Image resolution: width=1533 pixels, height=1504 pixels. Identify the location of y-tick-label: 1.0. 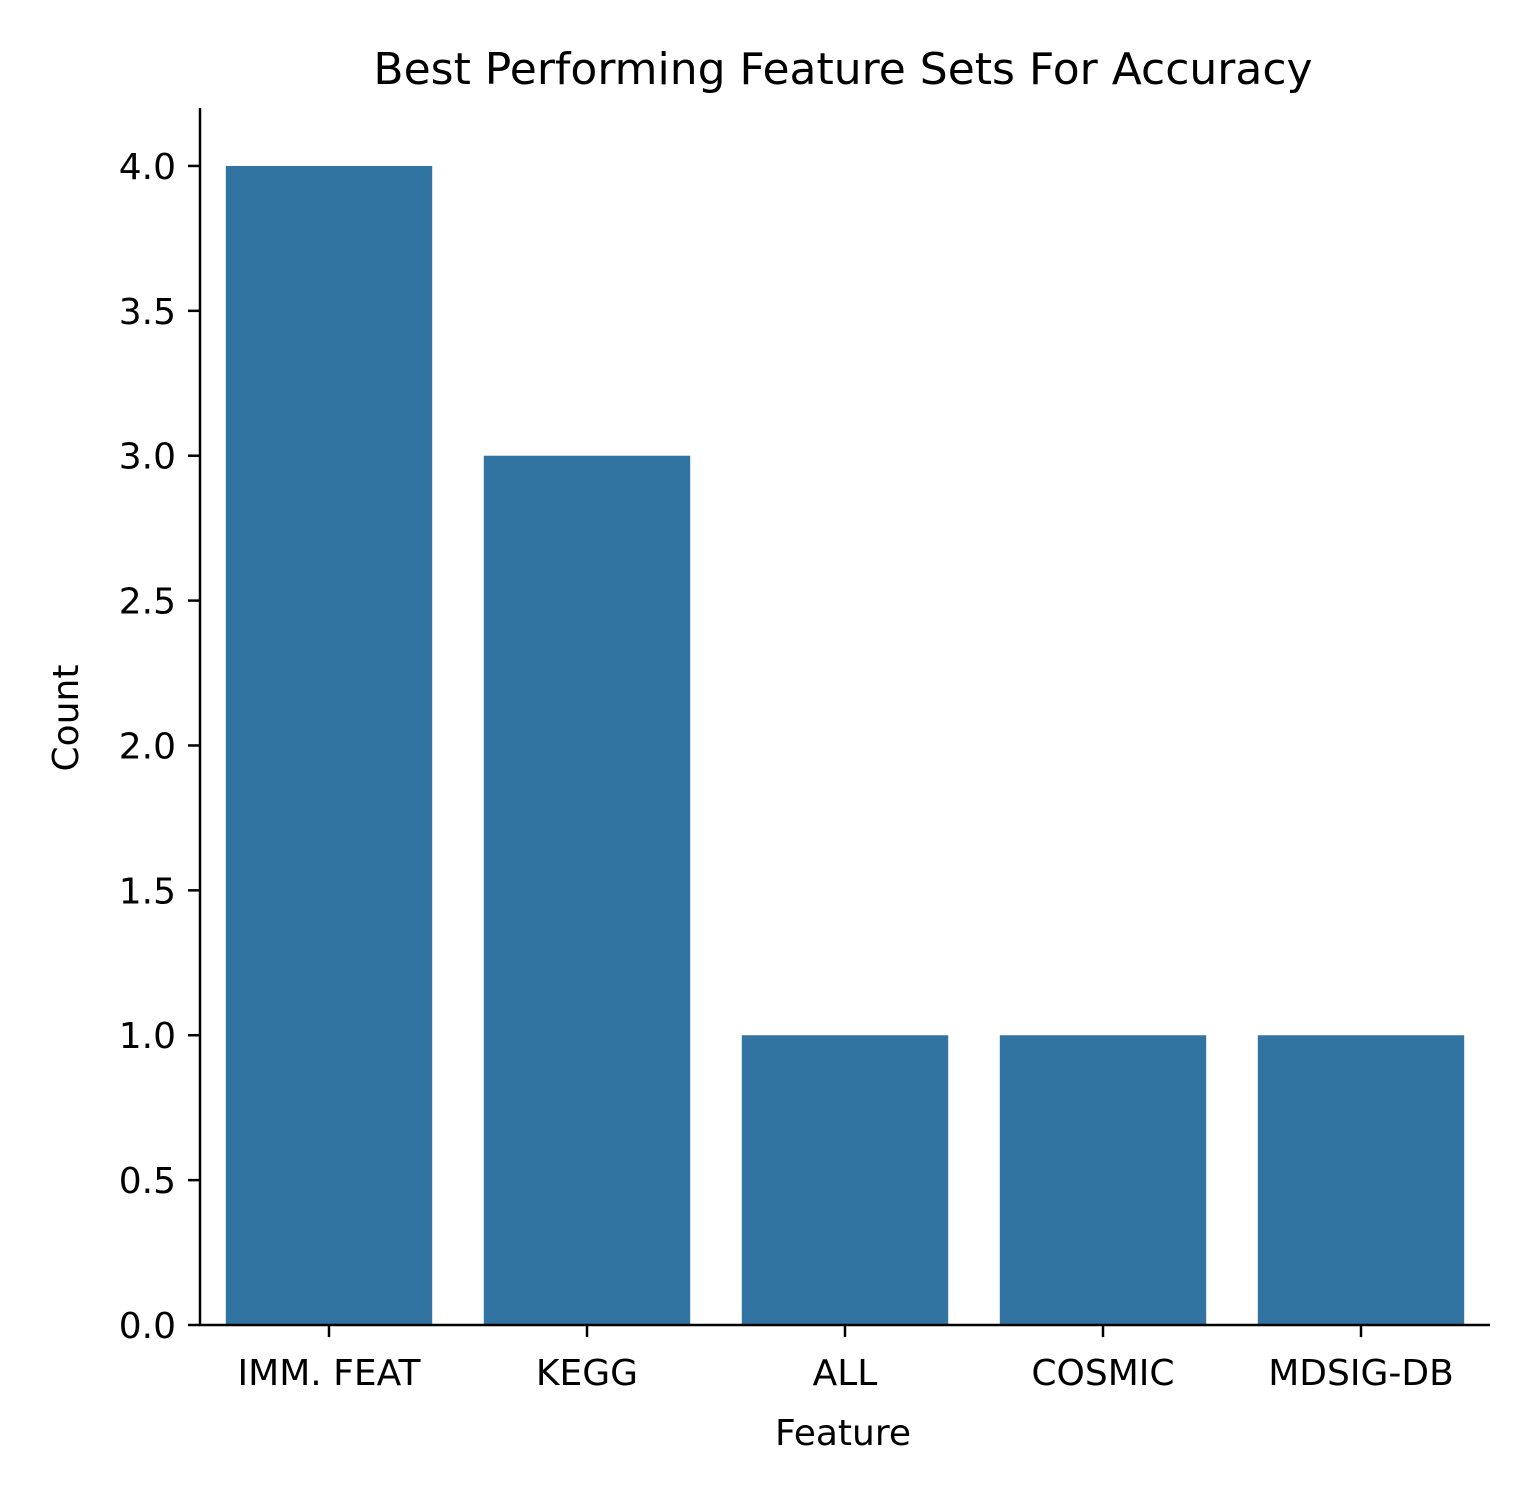
(147, 1036).